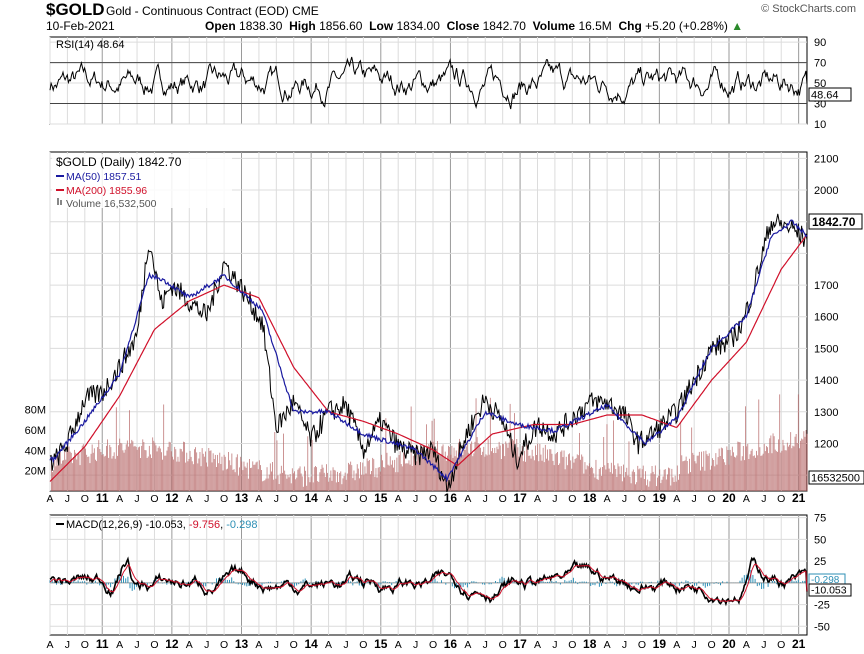  I want to click on x-axis-label: 16, so click(451, 498).